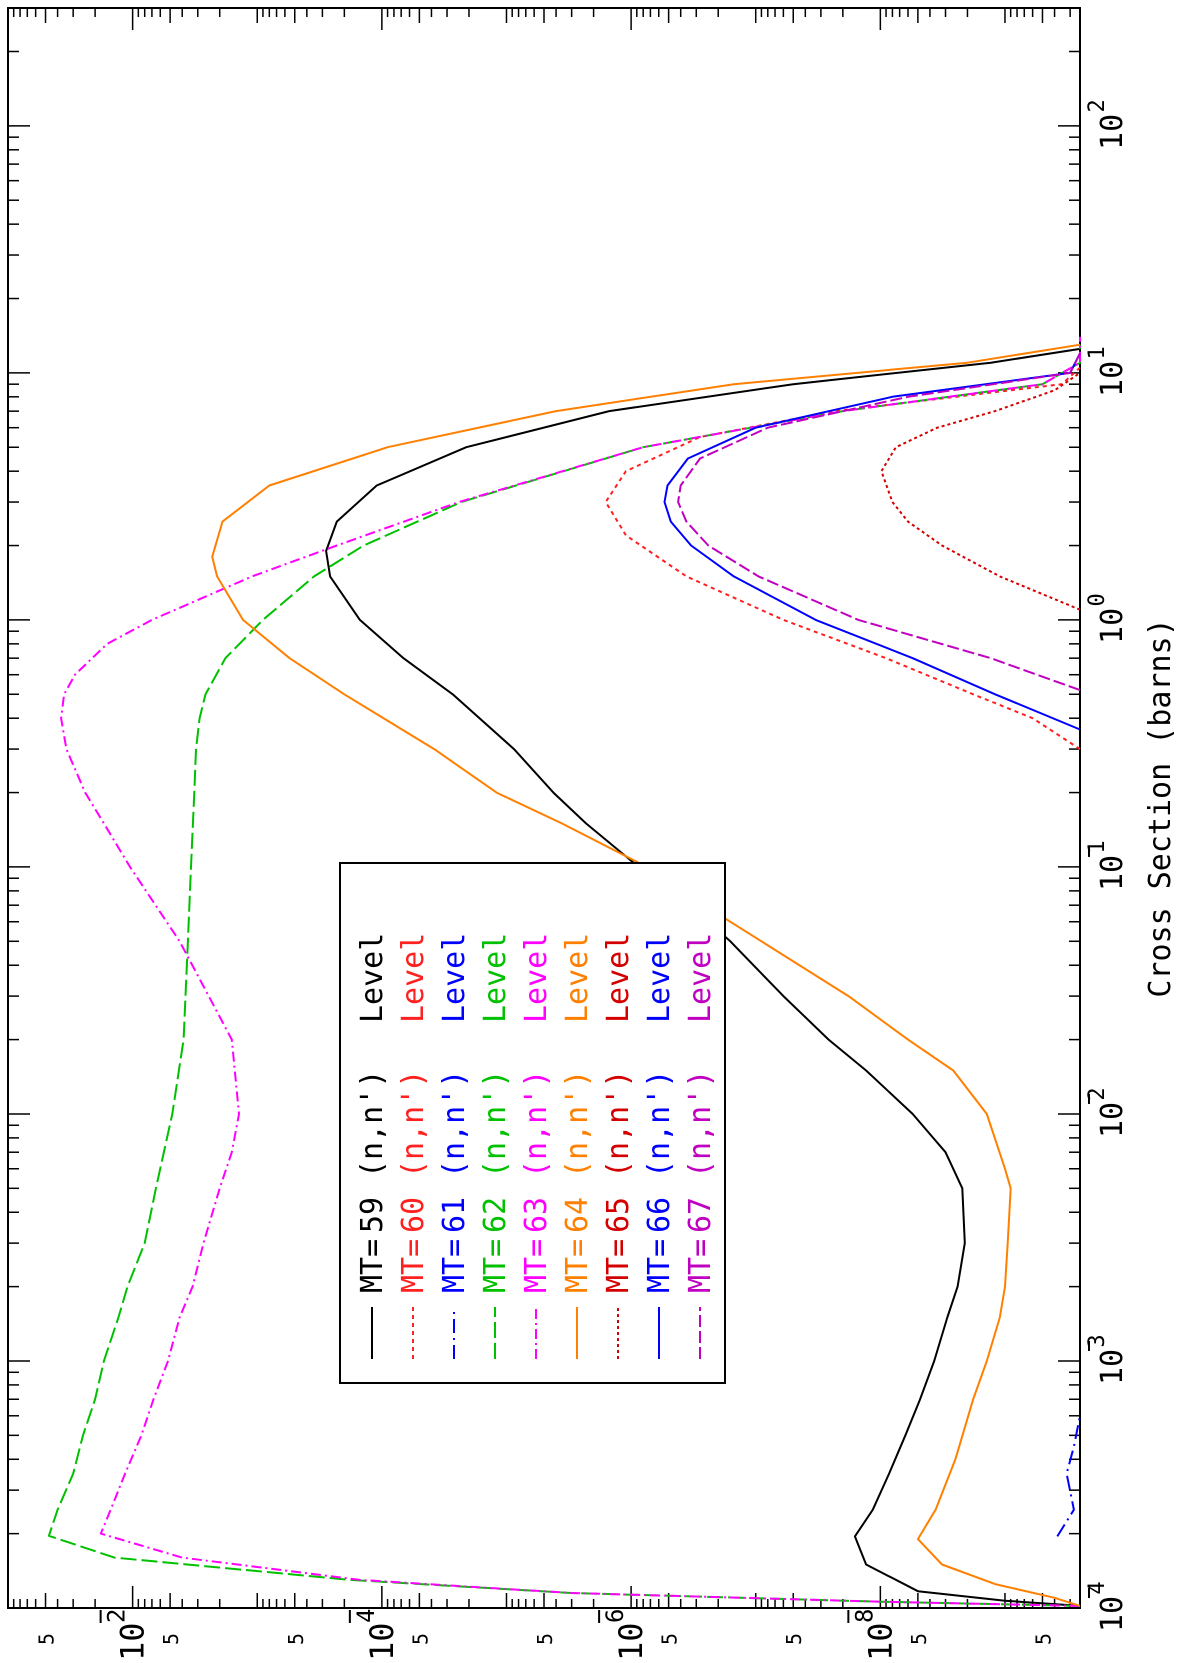  I want to click on series-line-mt66, so click(872, 541).